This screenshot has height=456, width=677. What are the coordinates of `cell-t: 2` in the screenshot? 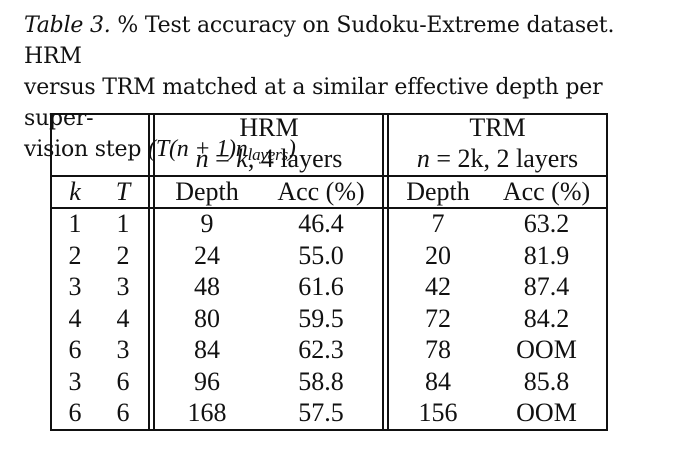 It's located at (123, 255).